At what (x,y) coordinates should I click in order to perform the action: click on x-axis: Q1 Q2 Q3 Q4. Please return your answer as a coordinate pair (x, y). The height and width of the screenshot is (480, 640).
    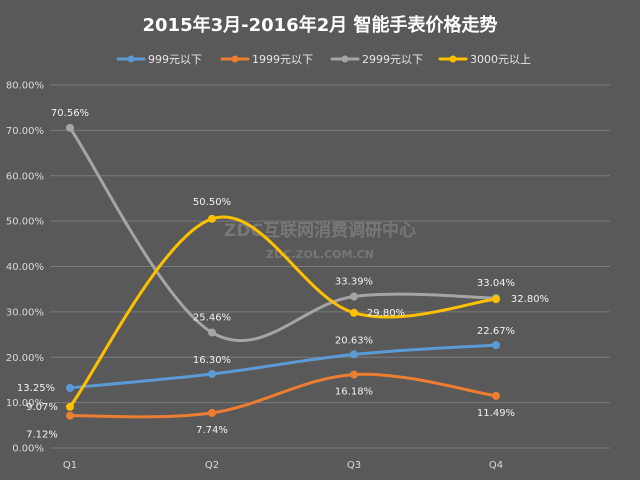
    Looking at the image, I should click on (283, 465).